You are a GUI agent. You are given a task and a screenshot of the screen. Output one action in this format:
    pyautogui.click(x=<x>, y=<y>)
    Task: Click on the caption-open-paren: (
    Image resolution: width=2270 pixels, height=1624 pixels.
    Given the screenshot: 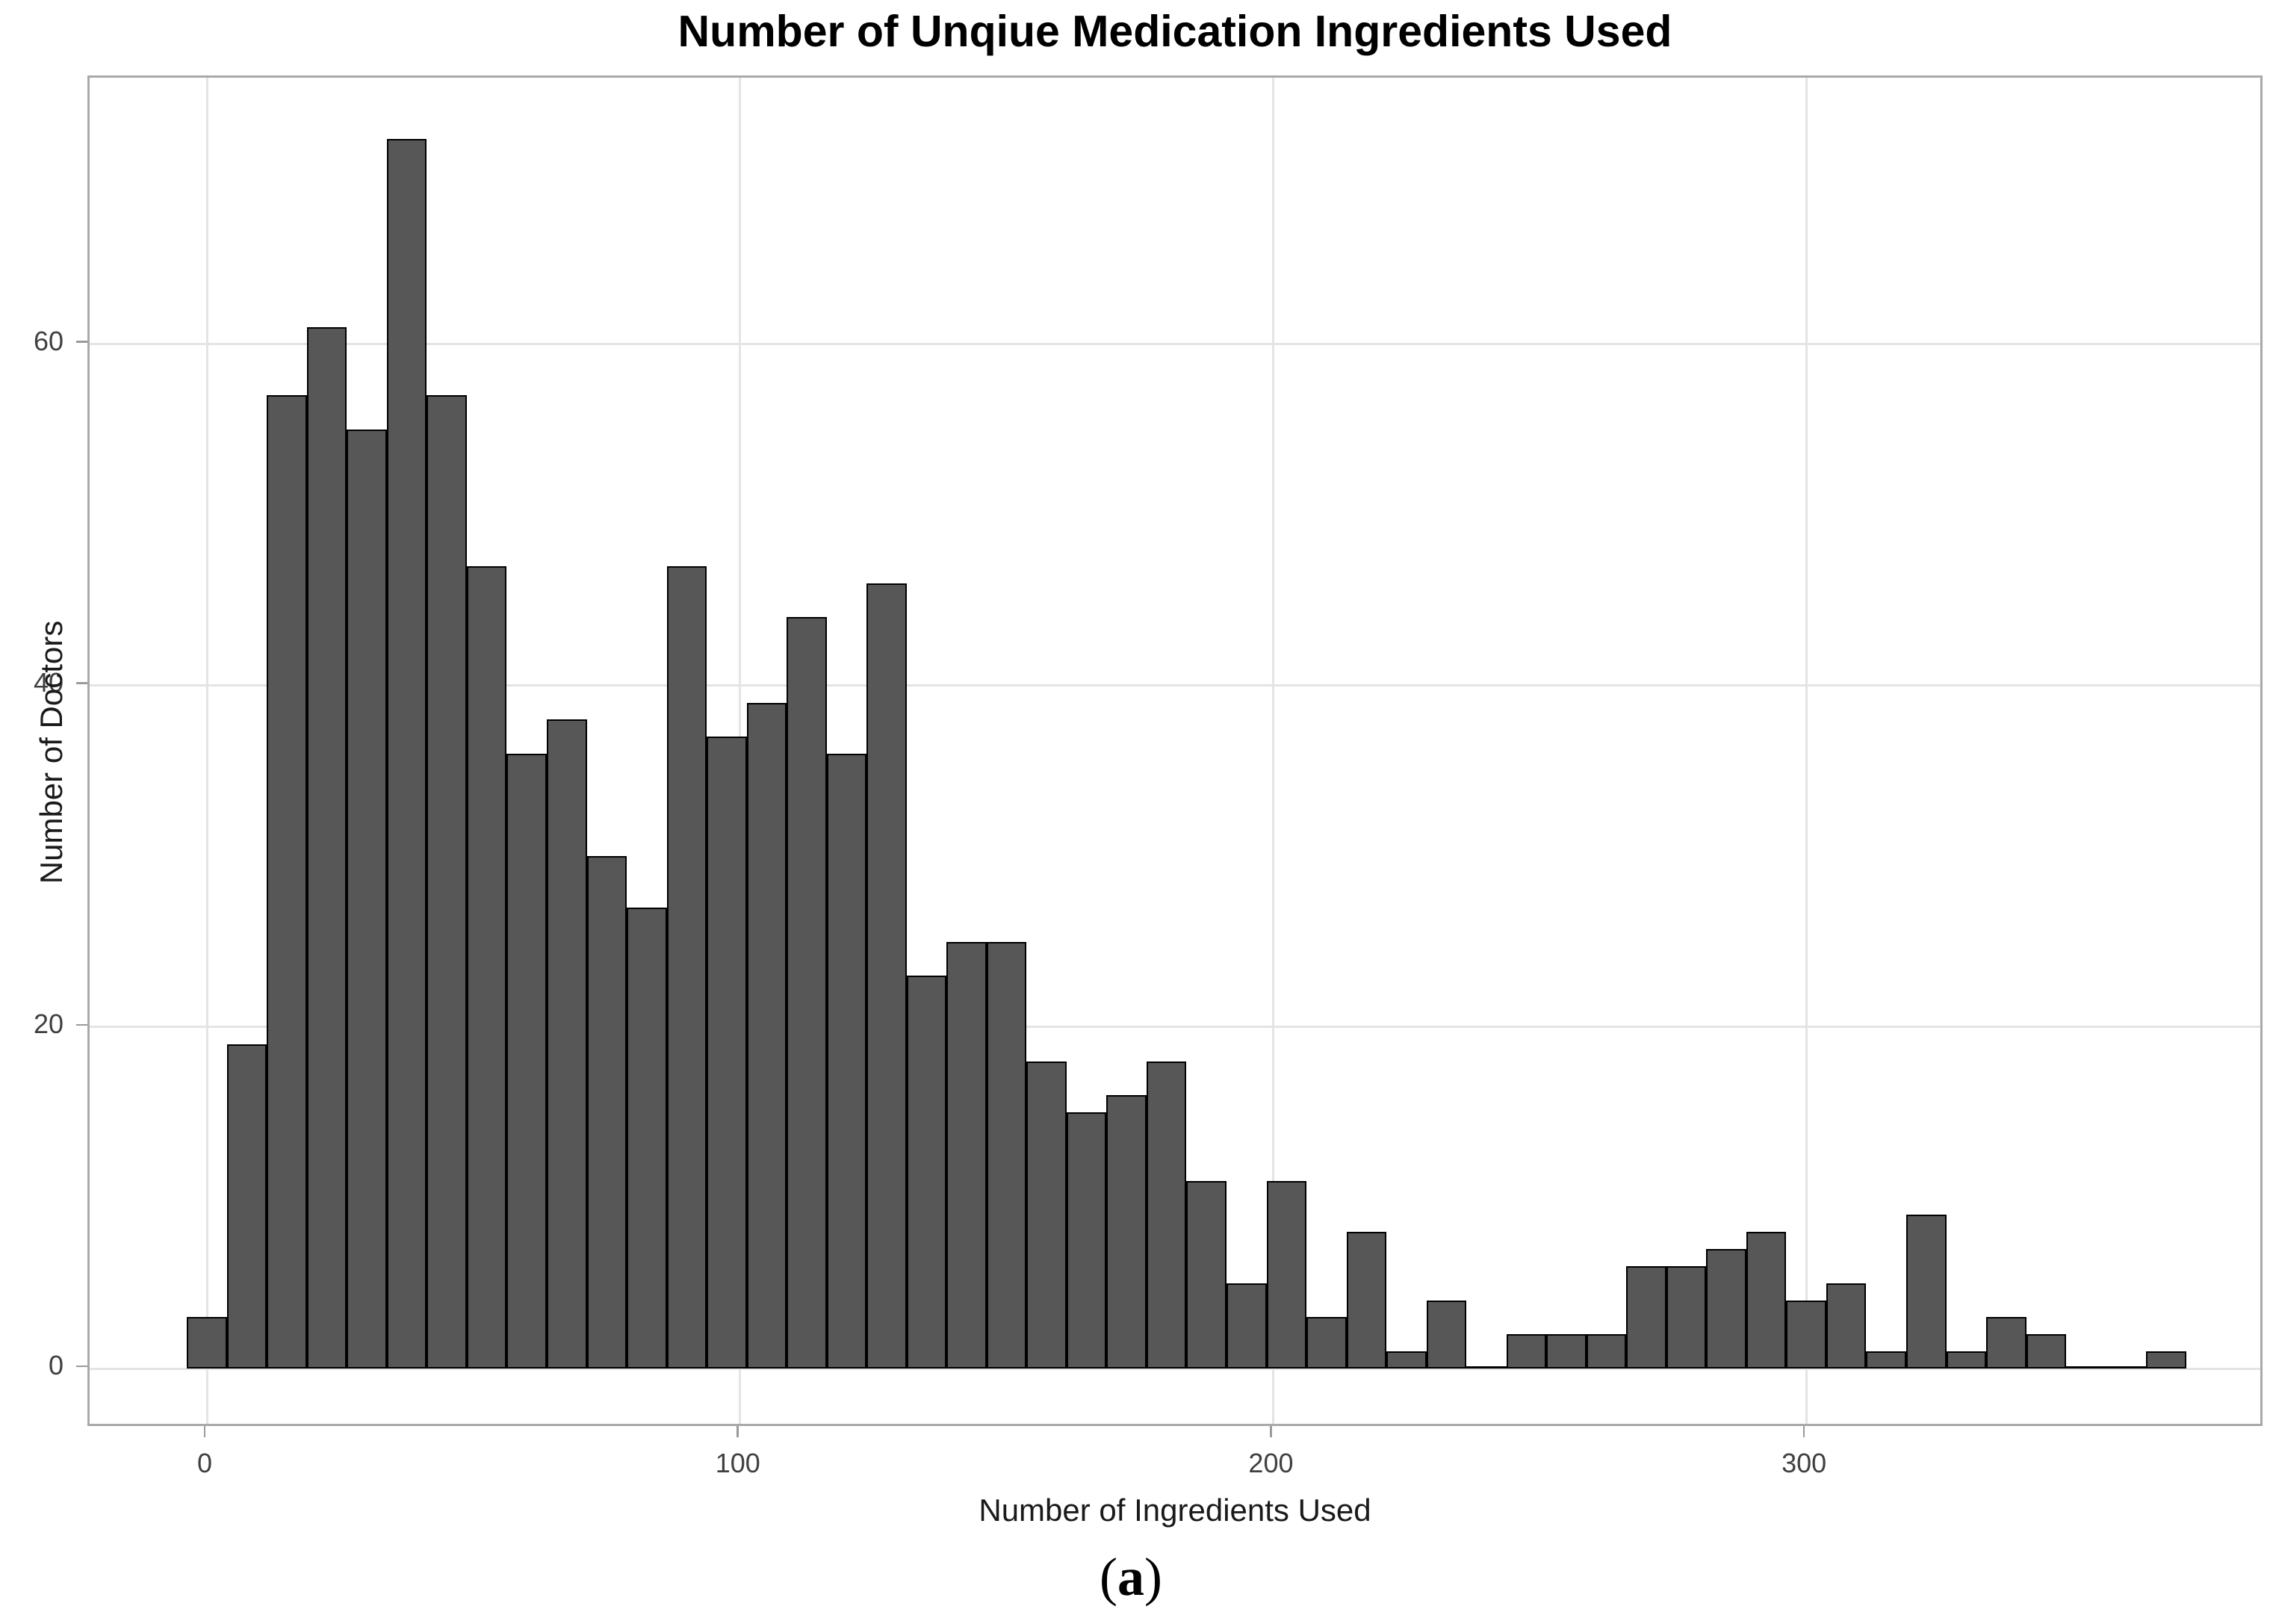 What is the action you would take?
    pyautogui.click(x=1108, y=1577)
    